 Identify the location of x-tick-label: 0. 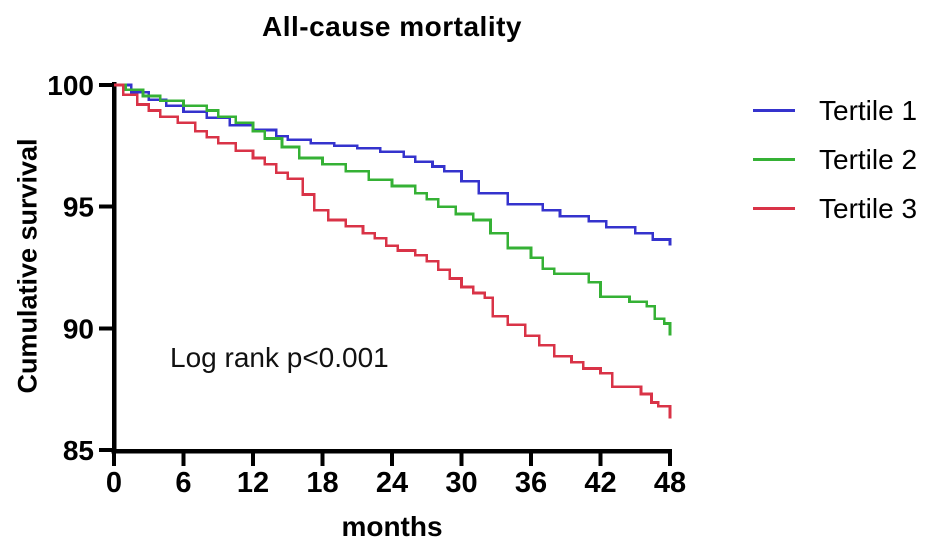
(114, 483).